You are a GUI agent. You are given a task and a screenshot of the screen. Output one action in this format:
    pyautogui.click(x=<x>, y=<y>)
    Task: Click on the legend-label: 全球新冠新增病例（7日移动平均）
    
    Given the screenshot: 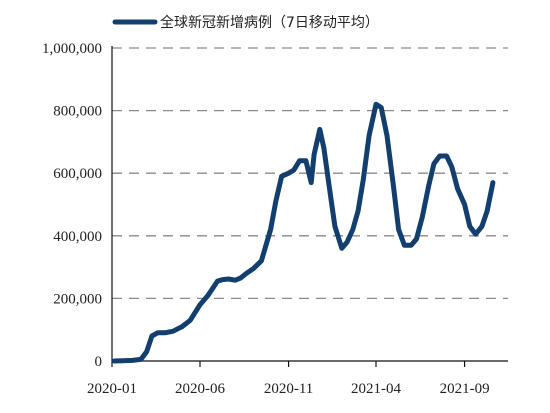 What is the action you would take?
    pyautogui.click(x=269, y=22)
    